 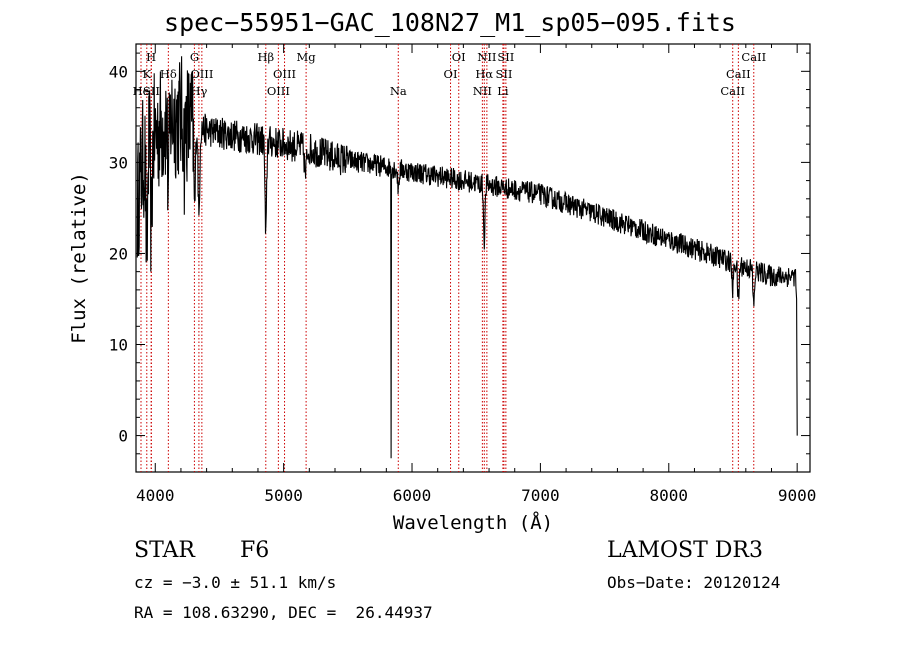 I want to click on spectral-line-label: Hδ, so click(x=168, y=74).